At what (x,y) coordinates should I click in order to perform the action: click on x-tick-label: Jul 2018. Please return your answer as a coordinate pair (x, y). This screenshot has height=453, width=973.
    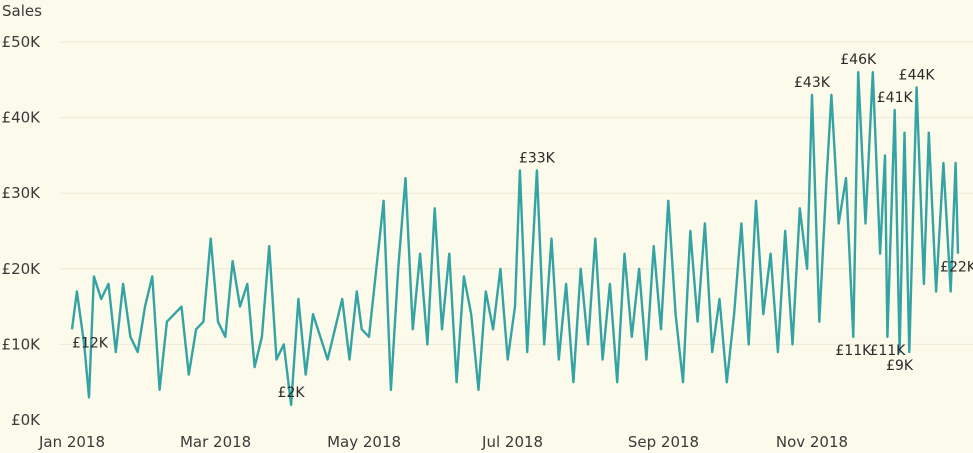
    Looking at the image, I should click on (512, 442).